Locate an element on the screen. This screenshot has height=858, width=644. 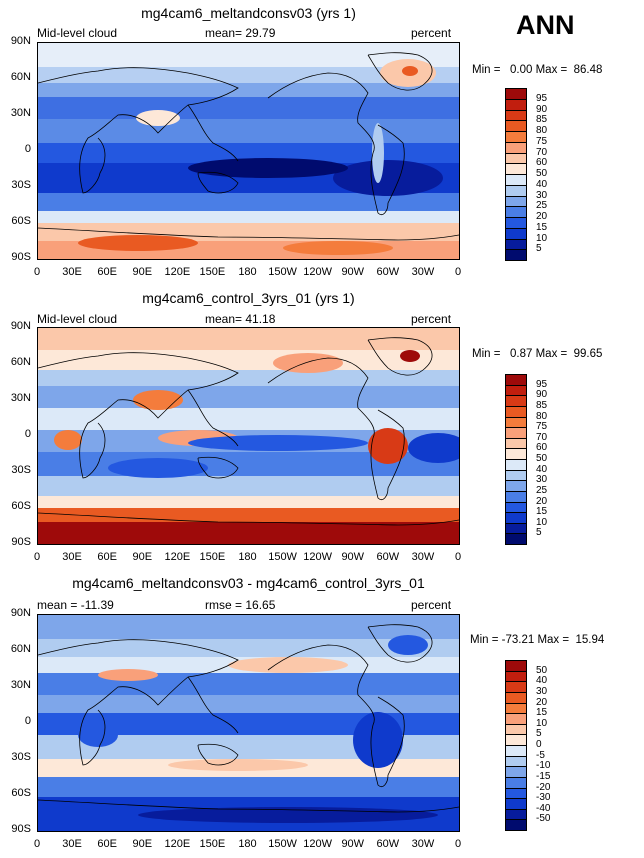
season-label: ANN is located at coordinates (545, 25).